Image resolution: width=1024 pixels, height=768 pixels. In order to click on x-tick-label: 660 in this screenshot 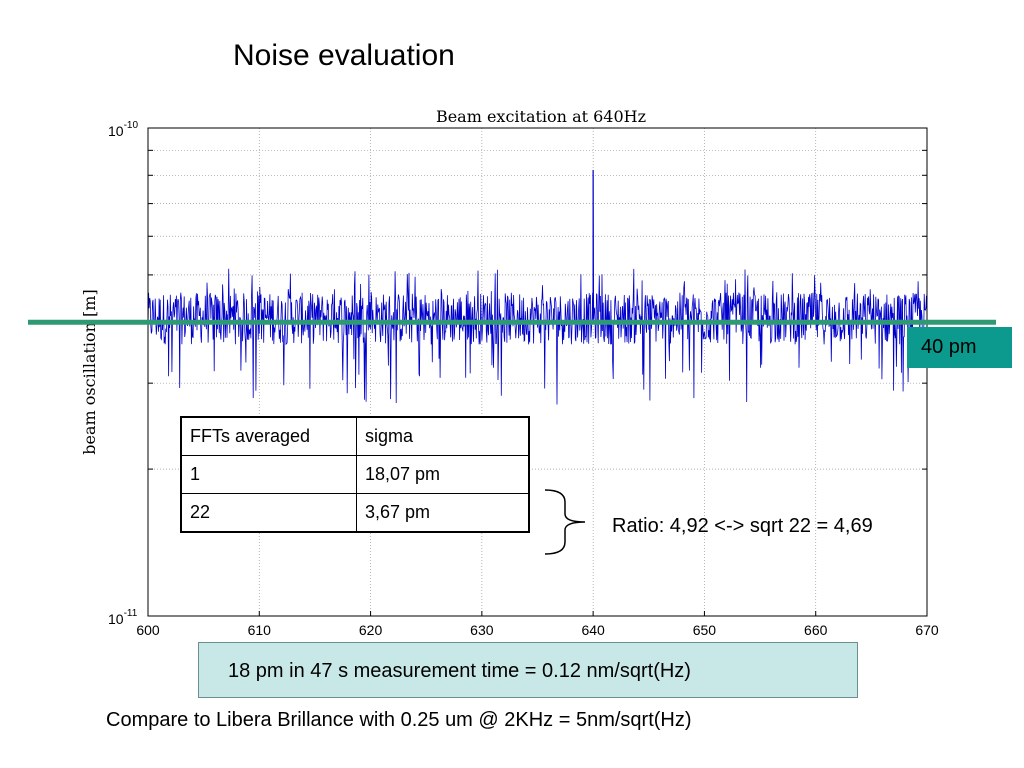, I will do `click(816, 630)`.